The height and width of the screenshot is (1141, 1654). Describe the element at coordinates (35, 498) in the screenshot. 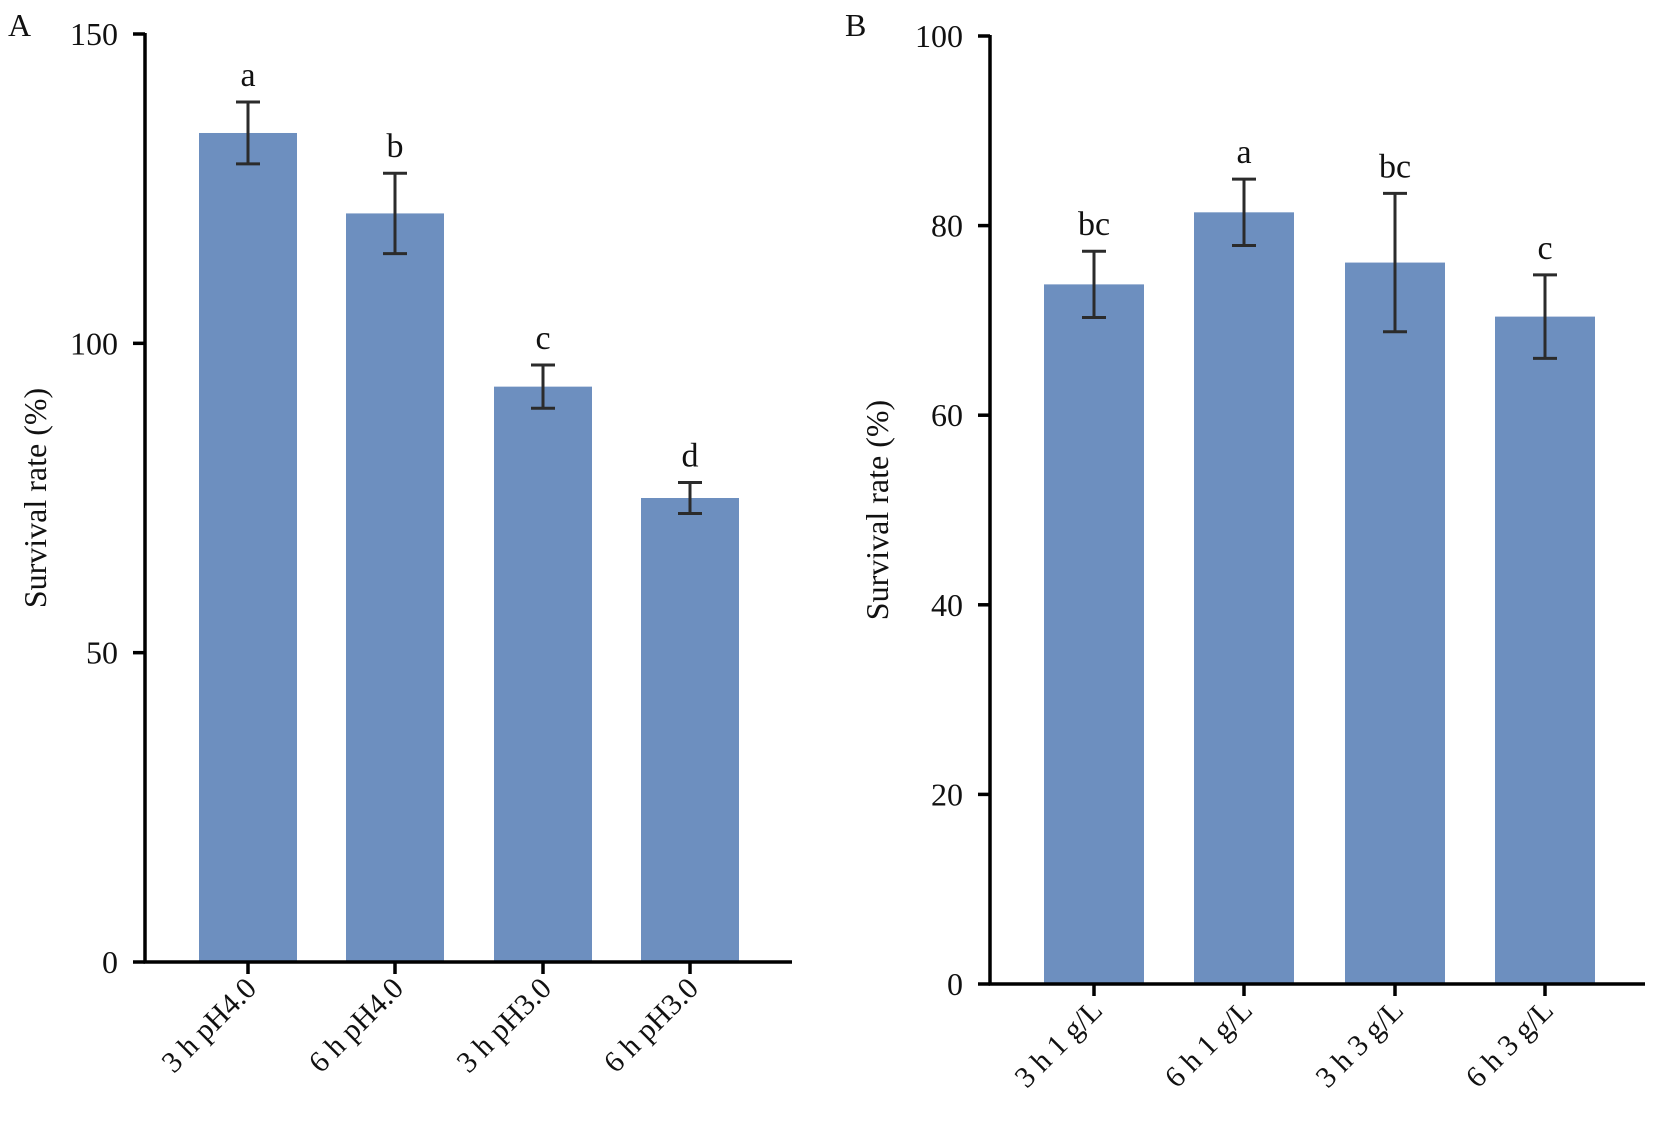

I see `y-axis-label-A: Survival rate (%)` at that location.